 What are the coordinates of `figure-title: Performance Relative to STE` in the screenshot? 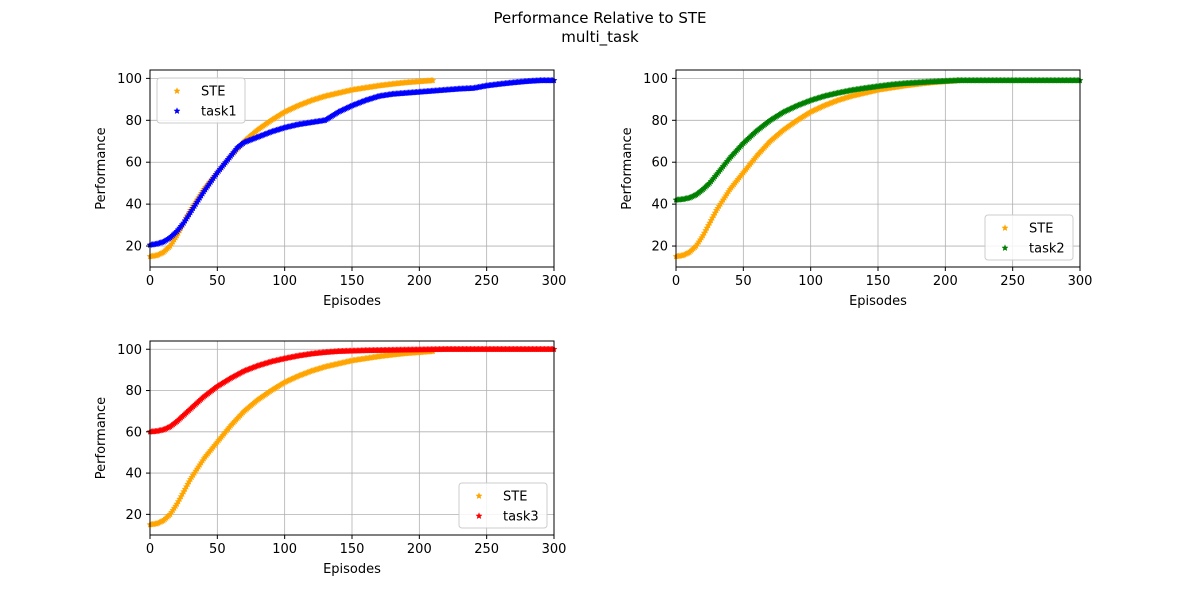 It's located at (600, 18).